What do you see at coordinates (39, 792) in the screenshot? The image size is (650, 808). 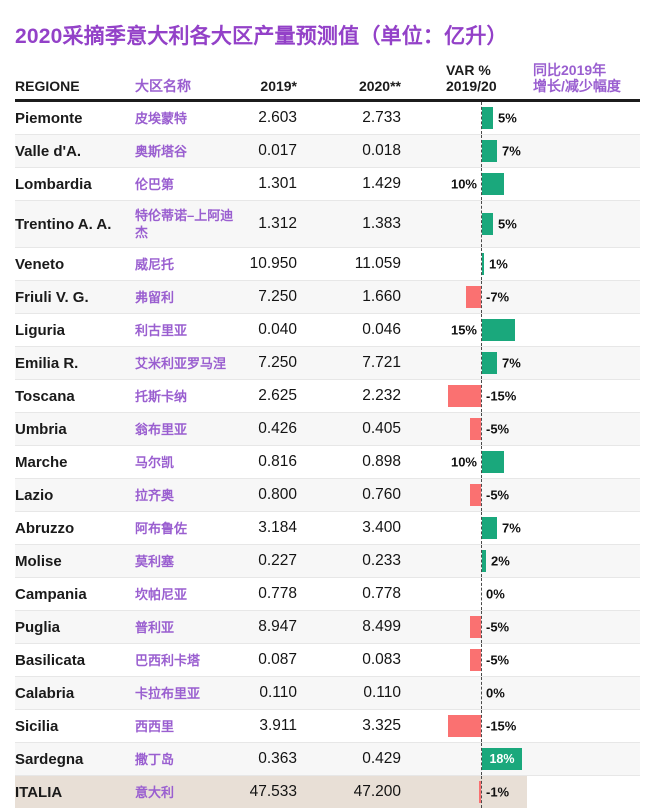 I see `region-name: ITALIA` at bounding box center [39, 792].